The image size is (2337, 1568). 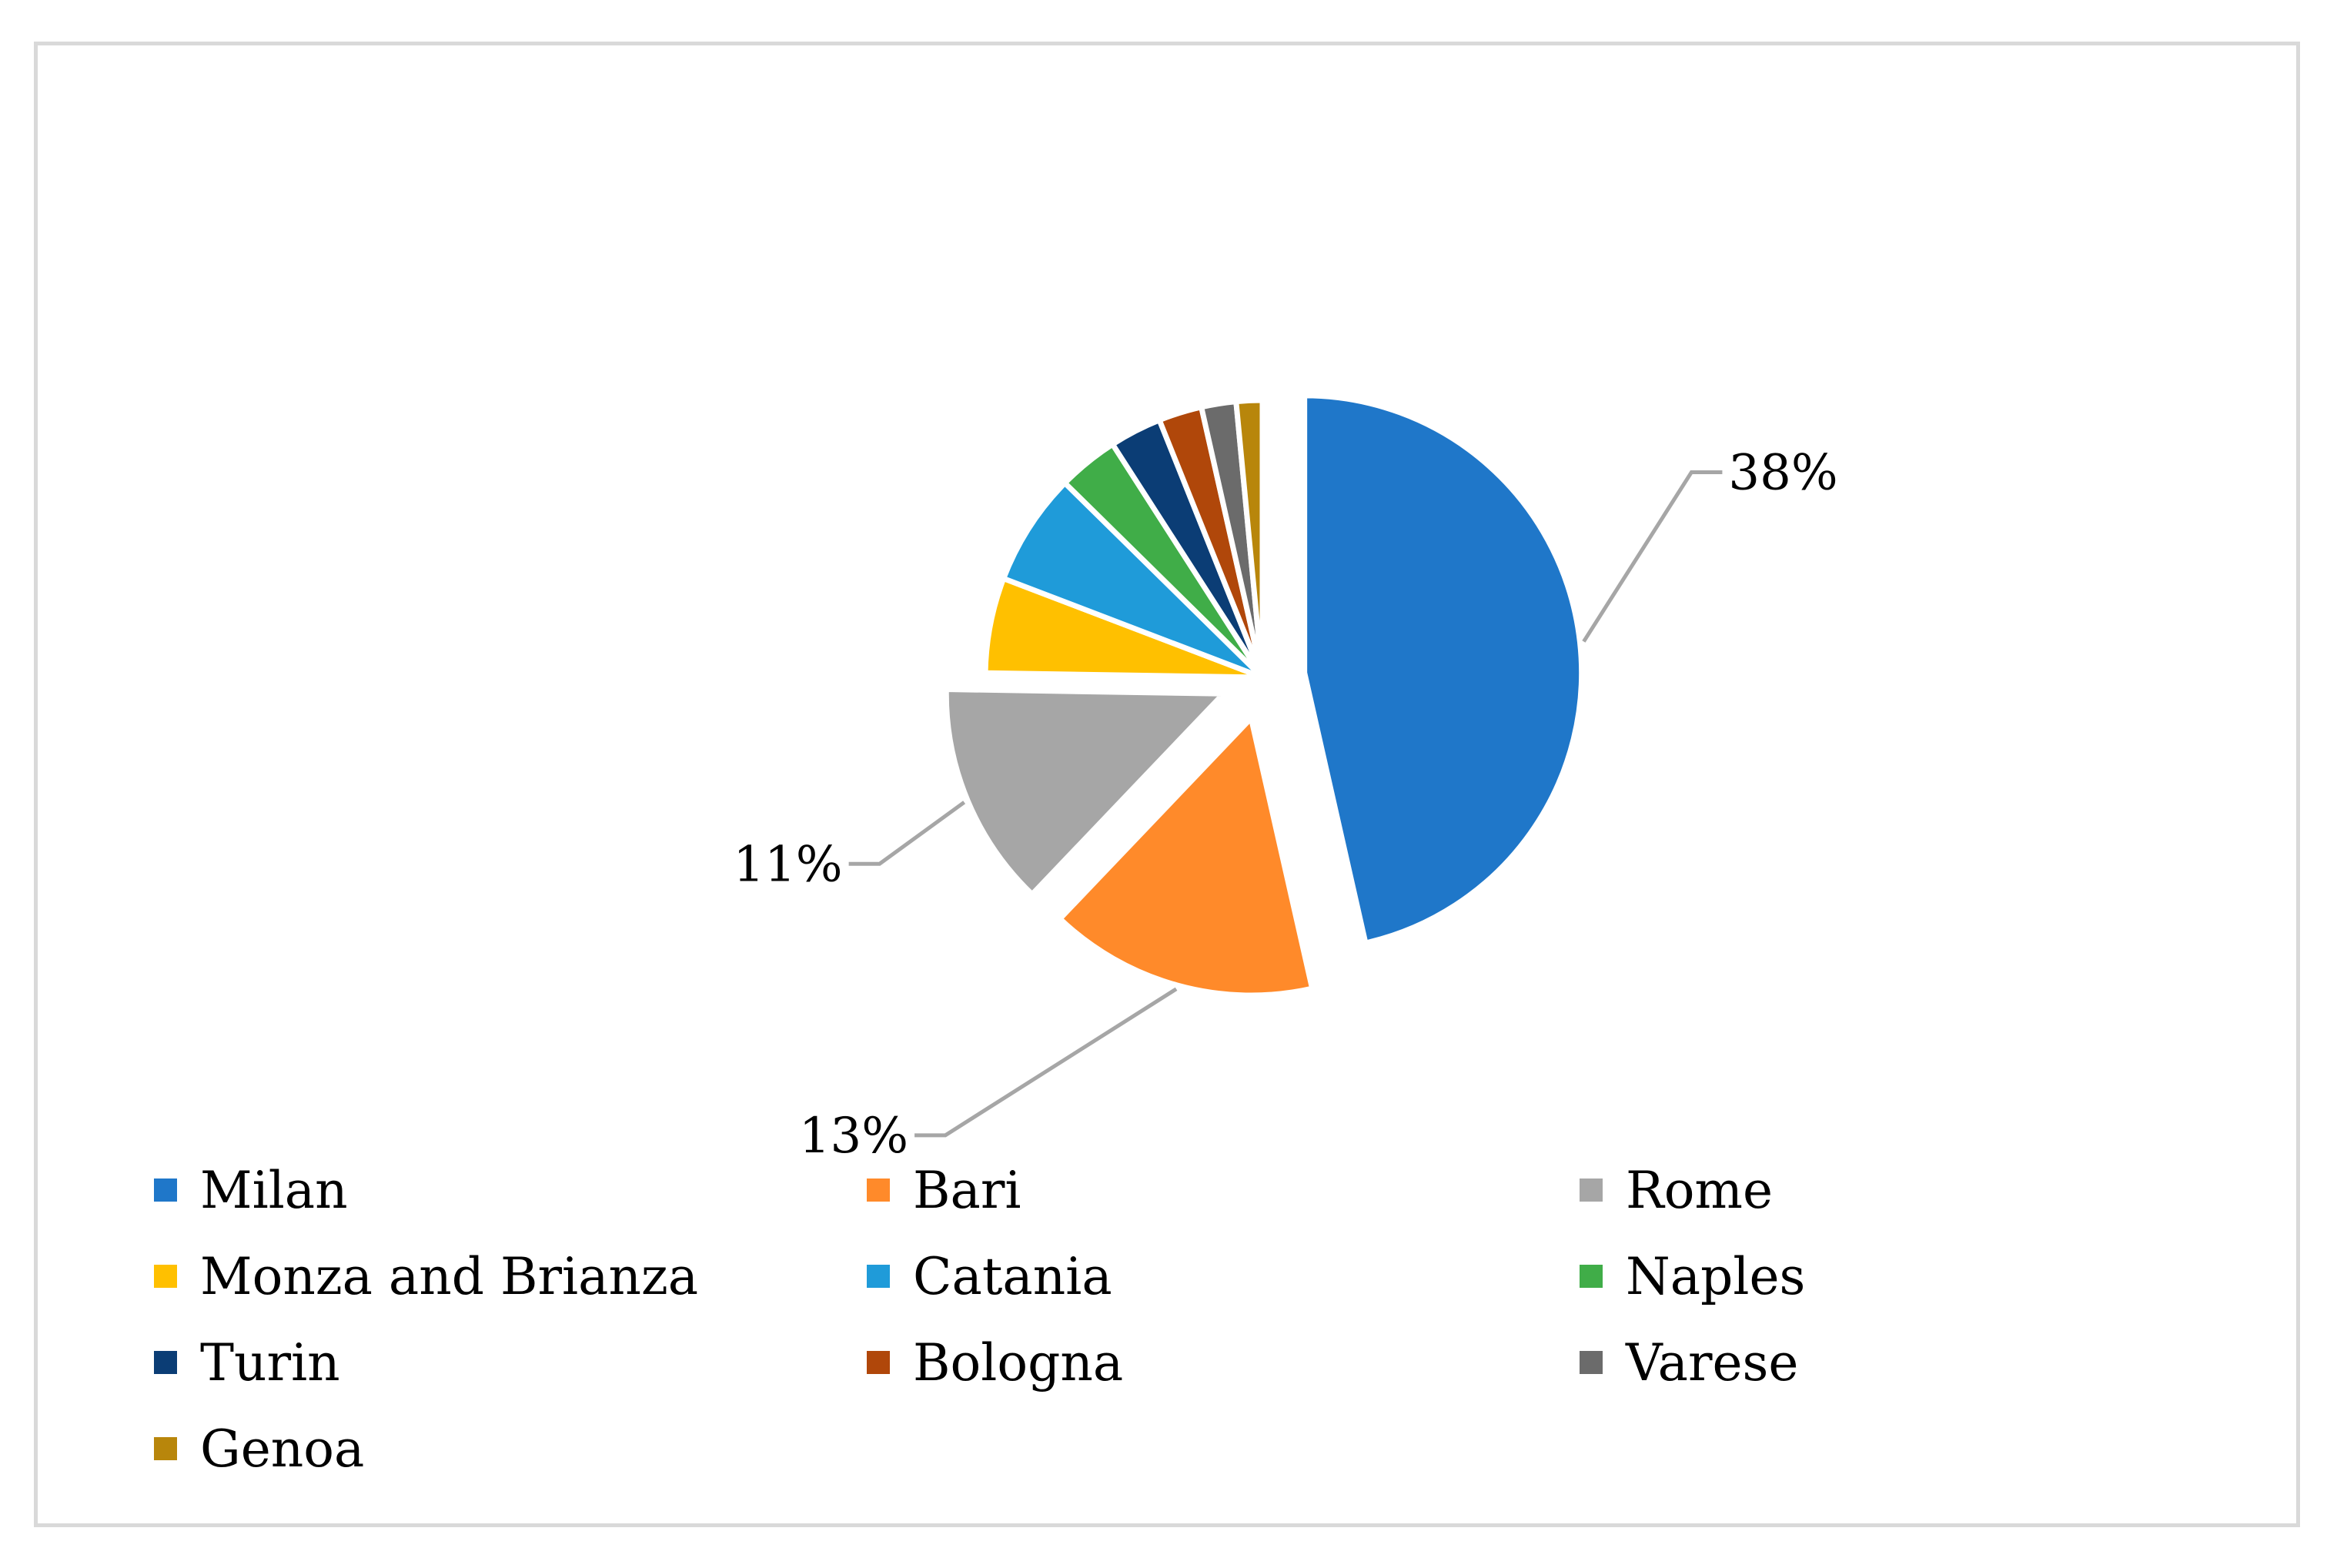 I want to click on legend-label-bari: Bari, so click(x=967, y=1190).